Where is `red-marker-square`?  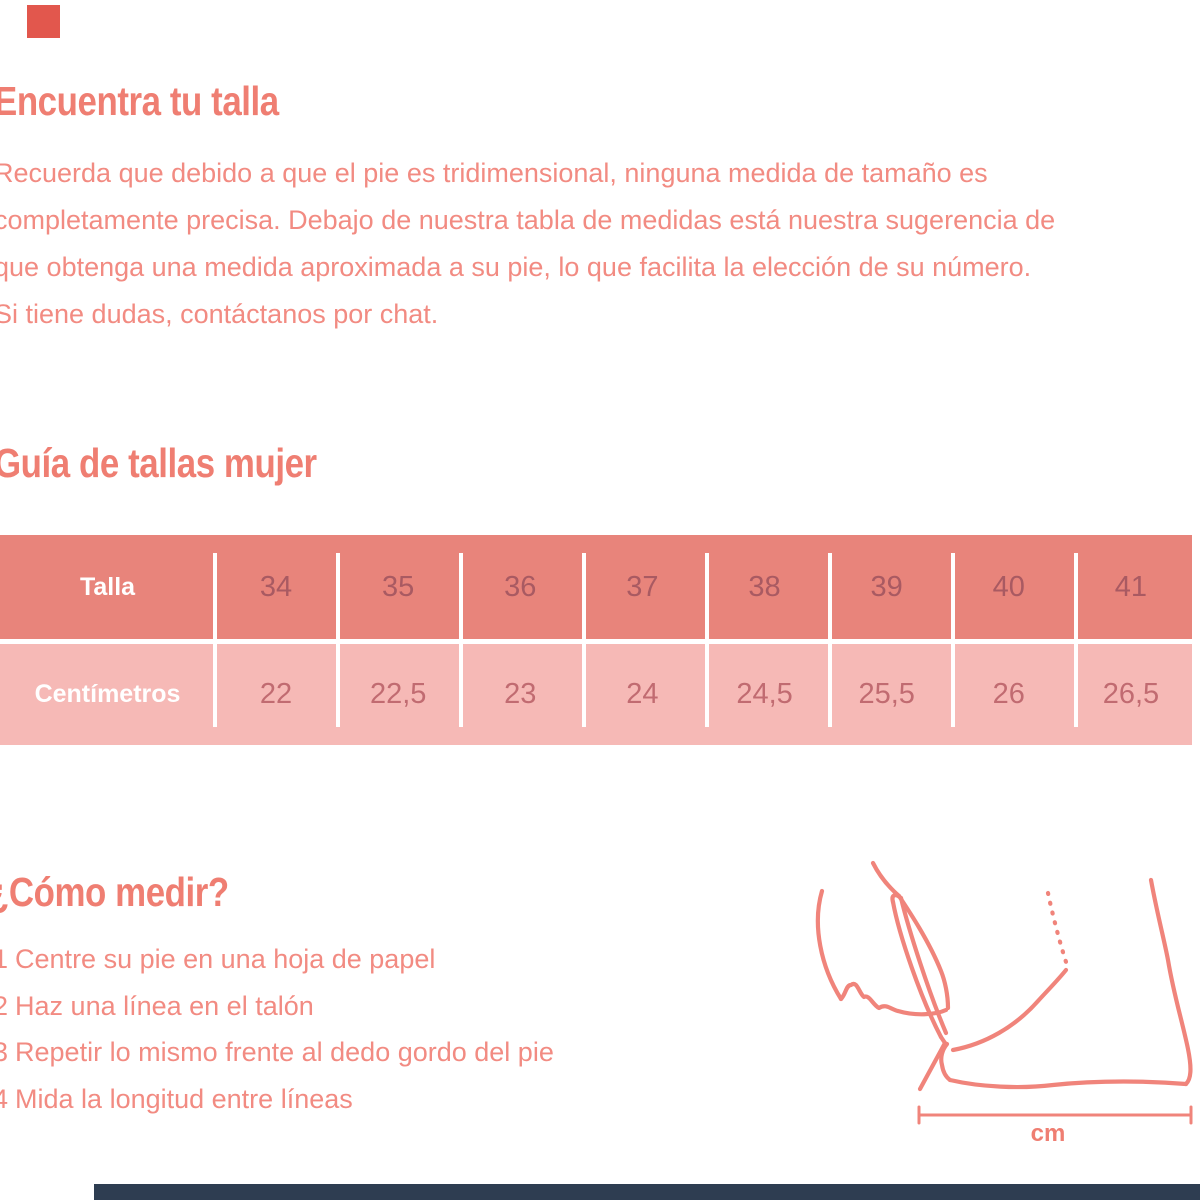 red-marker-square is located at coordinates (43, 21).